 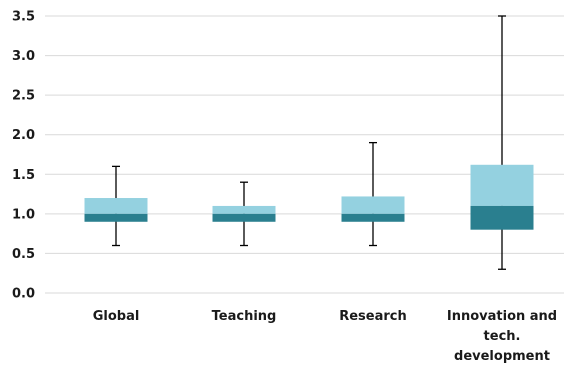 What do you see at coordinates (116, 316) in the screenshot?
I see `x-category-label: Global` at bounding box center [116, 316].